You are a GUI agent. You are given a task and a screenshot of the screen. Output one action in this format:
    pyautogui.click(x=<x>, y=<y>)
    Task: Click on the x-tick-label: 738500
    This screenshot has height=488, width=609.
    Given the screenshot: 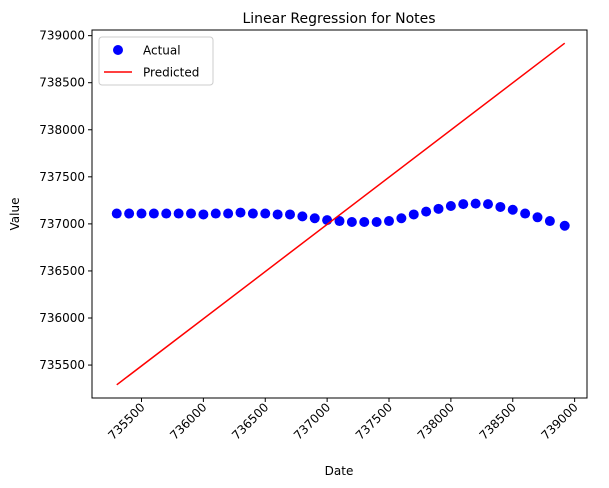 What is the action you would take?
    pyautogui.click(x=498, y=421)
    